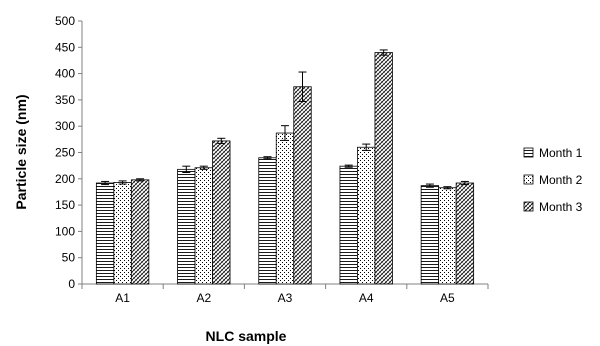  What do you see at coordinates (65, 74) in the screenshot?
I see `y-tick-label: 400` at bounding box center [65, 74].